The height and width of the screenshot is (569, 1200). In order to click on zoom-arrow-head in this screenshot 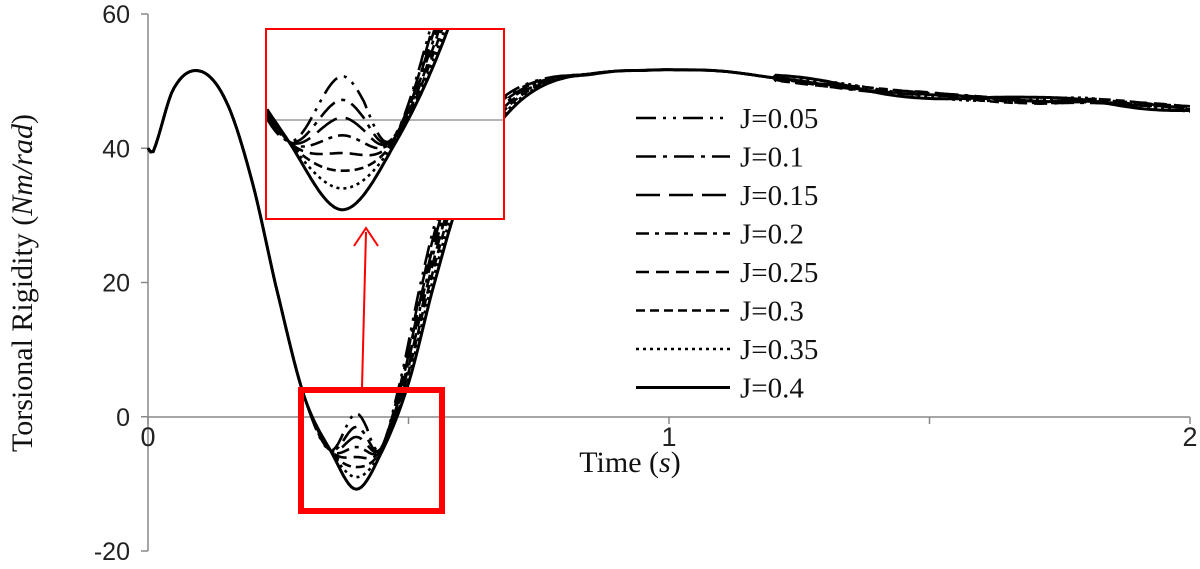, I will do `click(366, 236)`.